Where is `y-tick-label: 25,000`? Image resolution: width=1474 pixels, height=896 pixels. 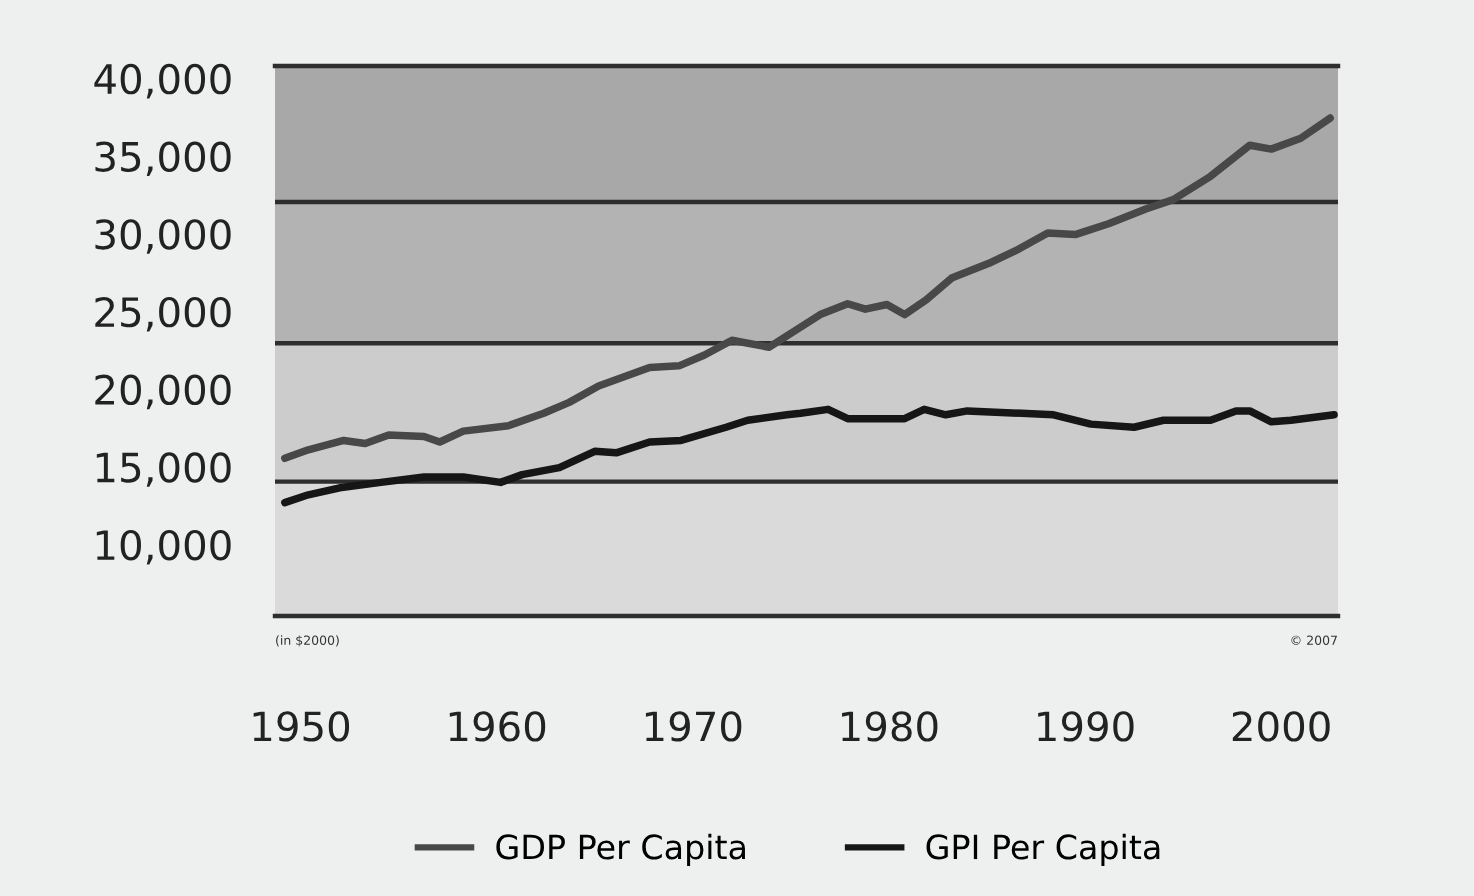
y-tick-label: 25,000 is located at coordinates (163, 314).